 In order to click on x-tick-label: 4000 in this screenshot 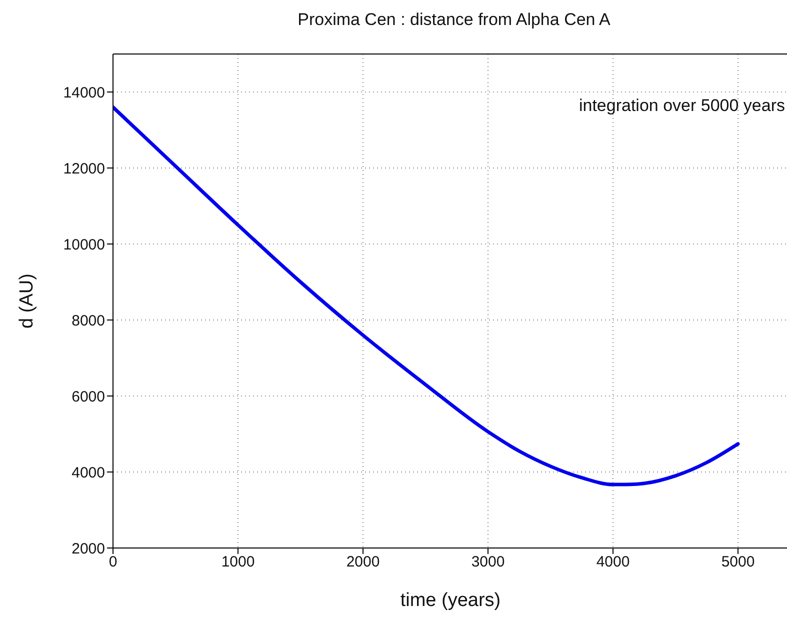, I will do `click(613, 562)`.